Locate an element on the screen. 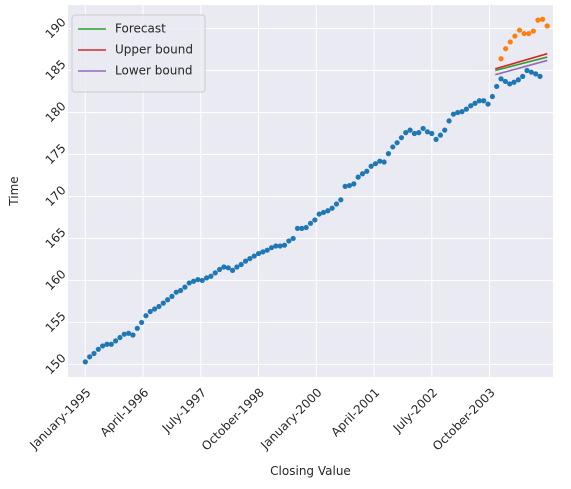  y-tick-label: 180 is located at coordinates (56, 112).